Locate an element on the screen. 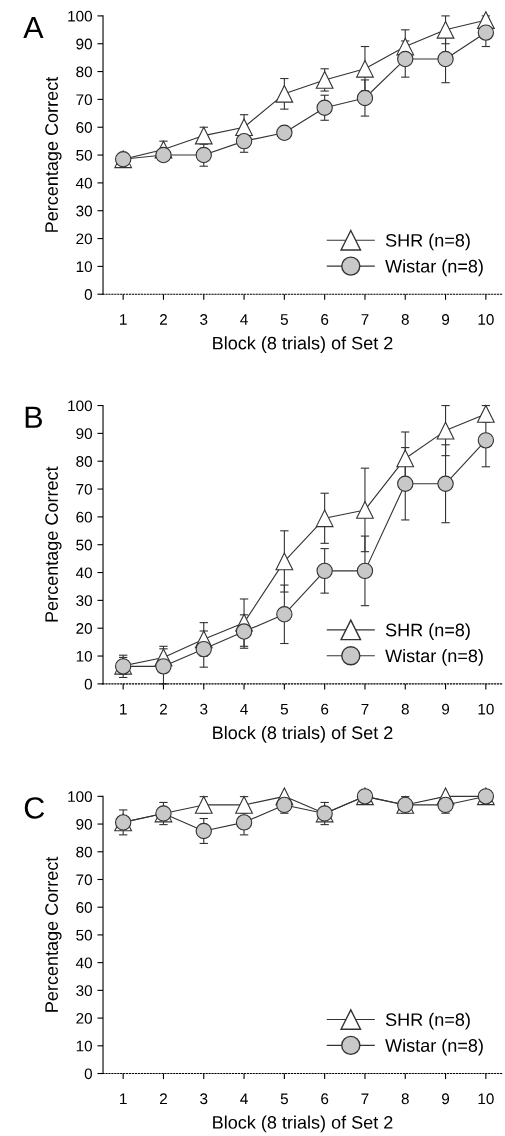  chart-title: A is located at coordinates (33, 28).